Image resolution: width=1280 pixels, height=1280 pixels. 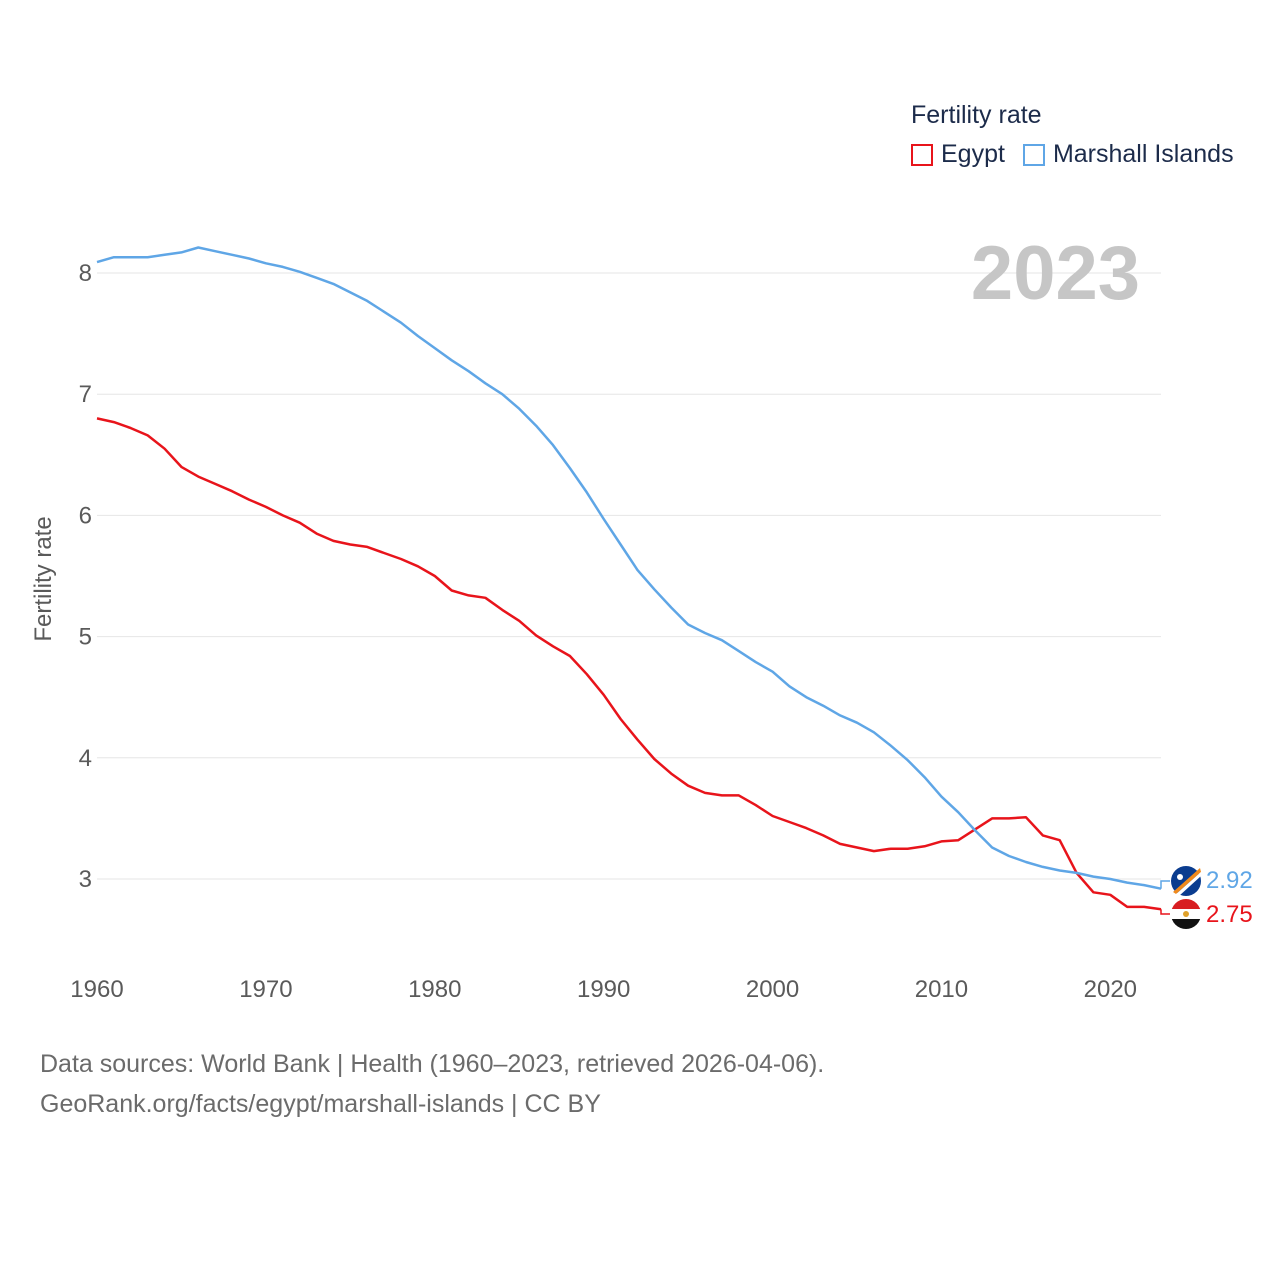 I want to click on x-tick-label: 1990, so click(x=603, y=989).